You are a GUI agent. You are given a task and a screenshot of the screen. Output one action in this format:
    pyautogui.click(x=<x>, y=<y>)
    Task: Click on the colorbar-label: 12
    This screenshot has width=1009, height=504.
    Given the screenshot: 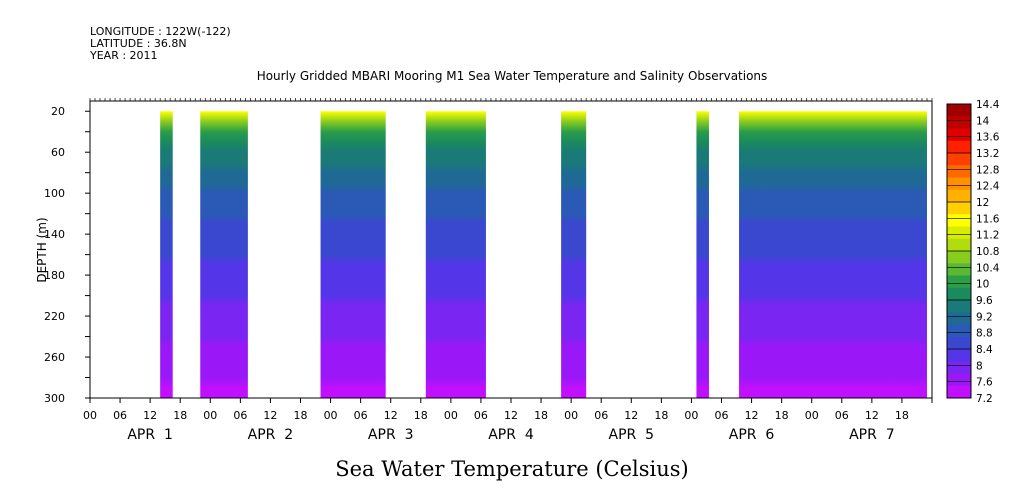 What is the action you would take?
    pyautogui.click(x=982, y=203)
    